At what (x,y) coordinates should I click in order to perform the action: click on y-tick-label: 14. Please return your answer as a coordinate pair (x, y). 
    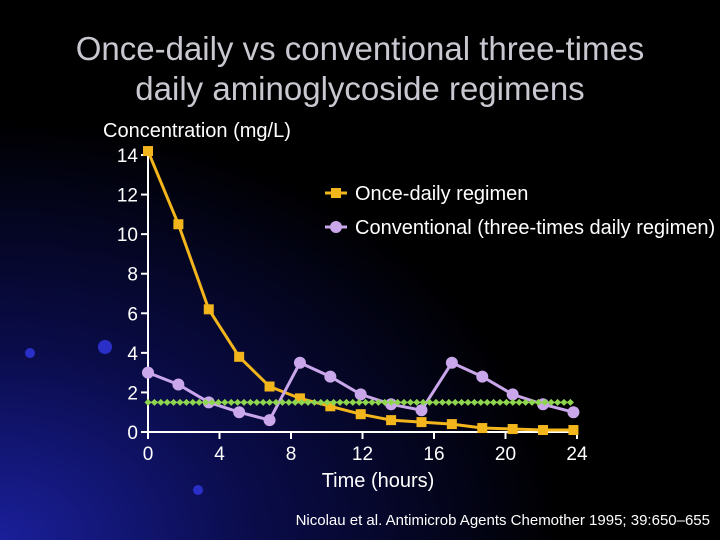
    Looking at the image, I should click on (128, 156).